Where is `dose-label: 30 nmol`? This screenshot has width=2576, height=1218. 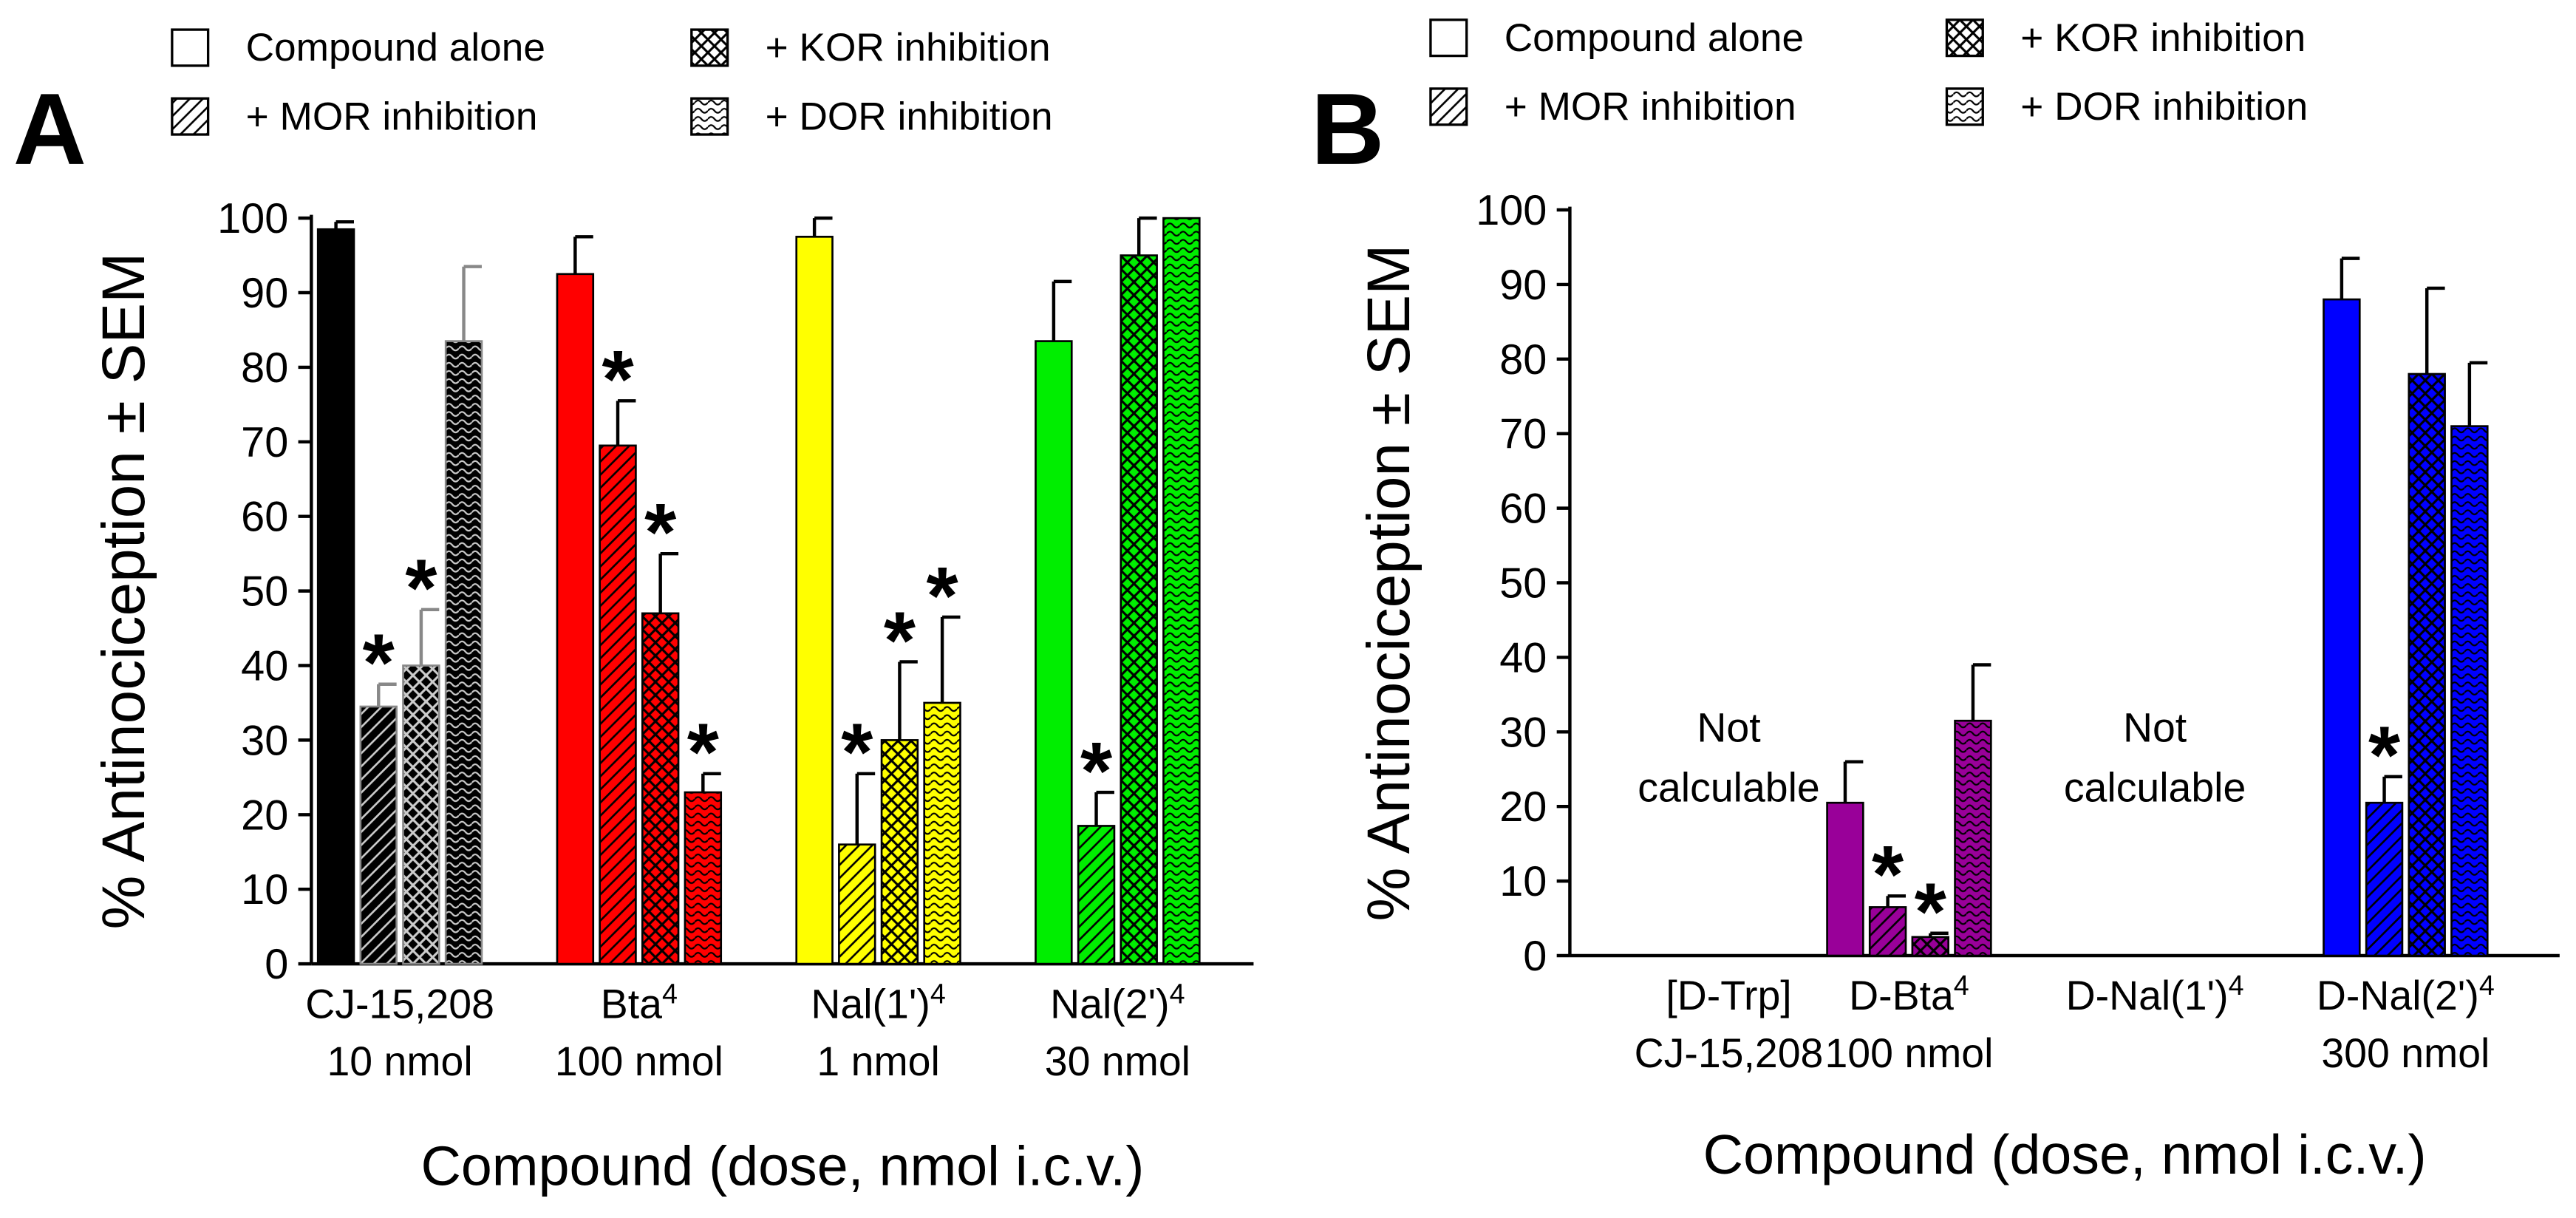 dose-label: 30 nmol is located at coordinates (1117, 1061).